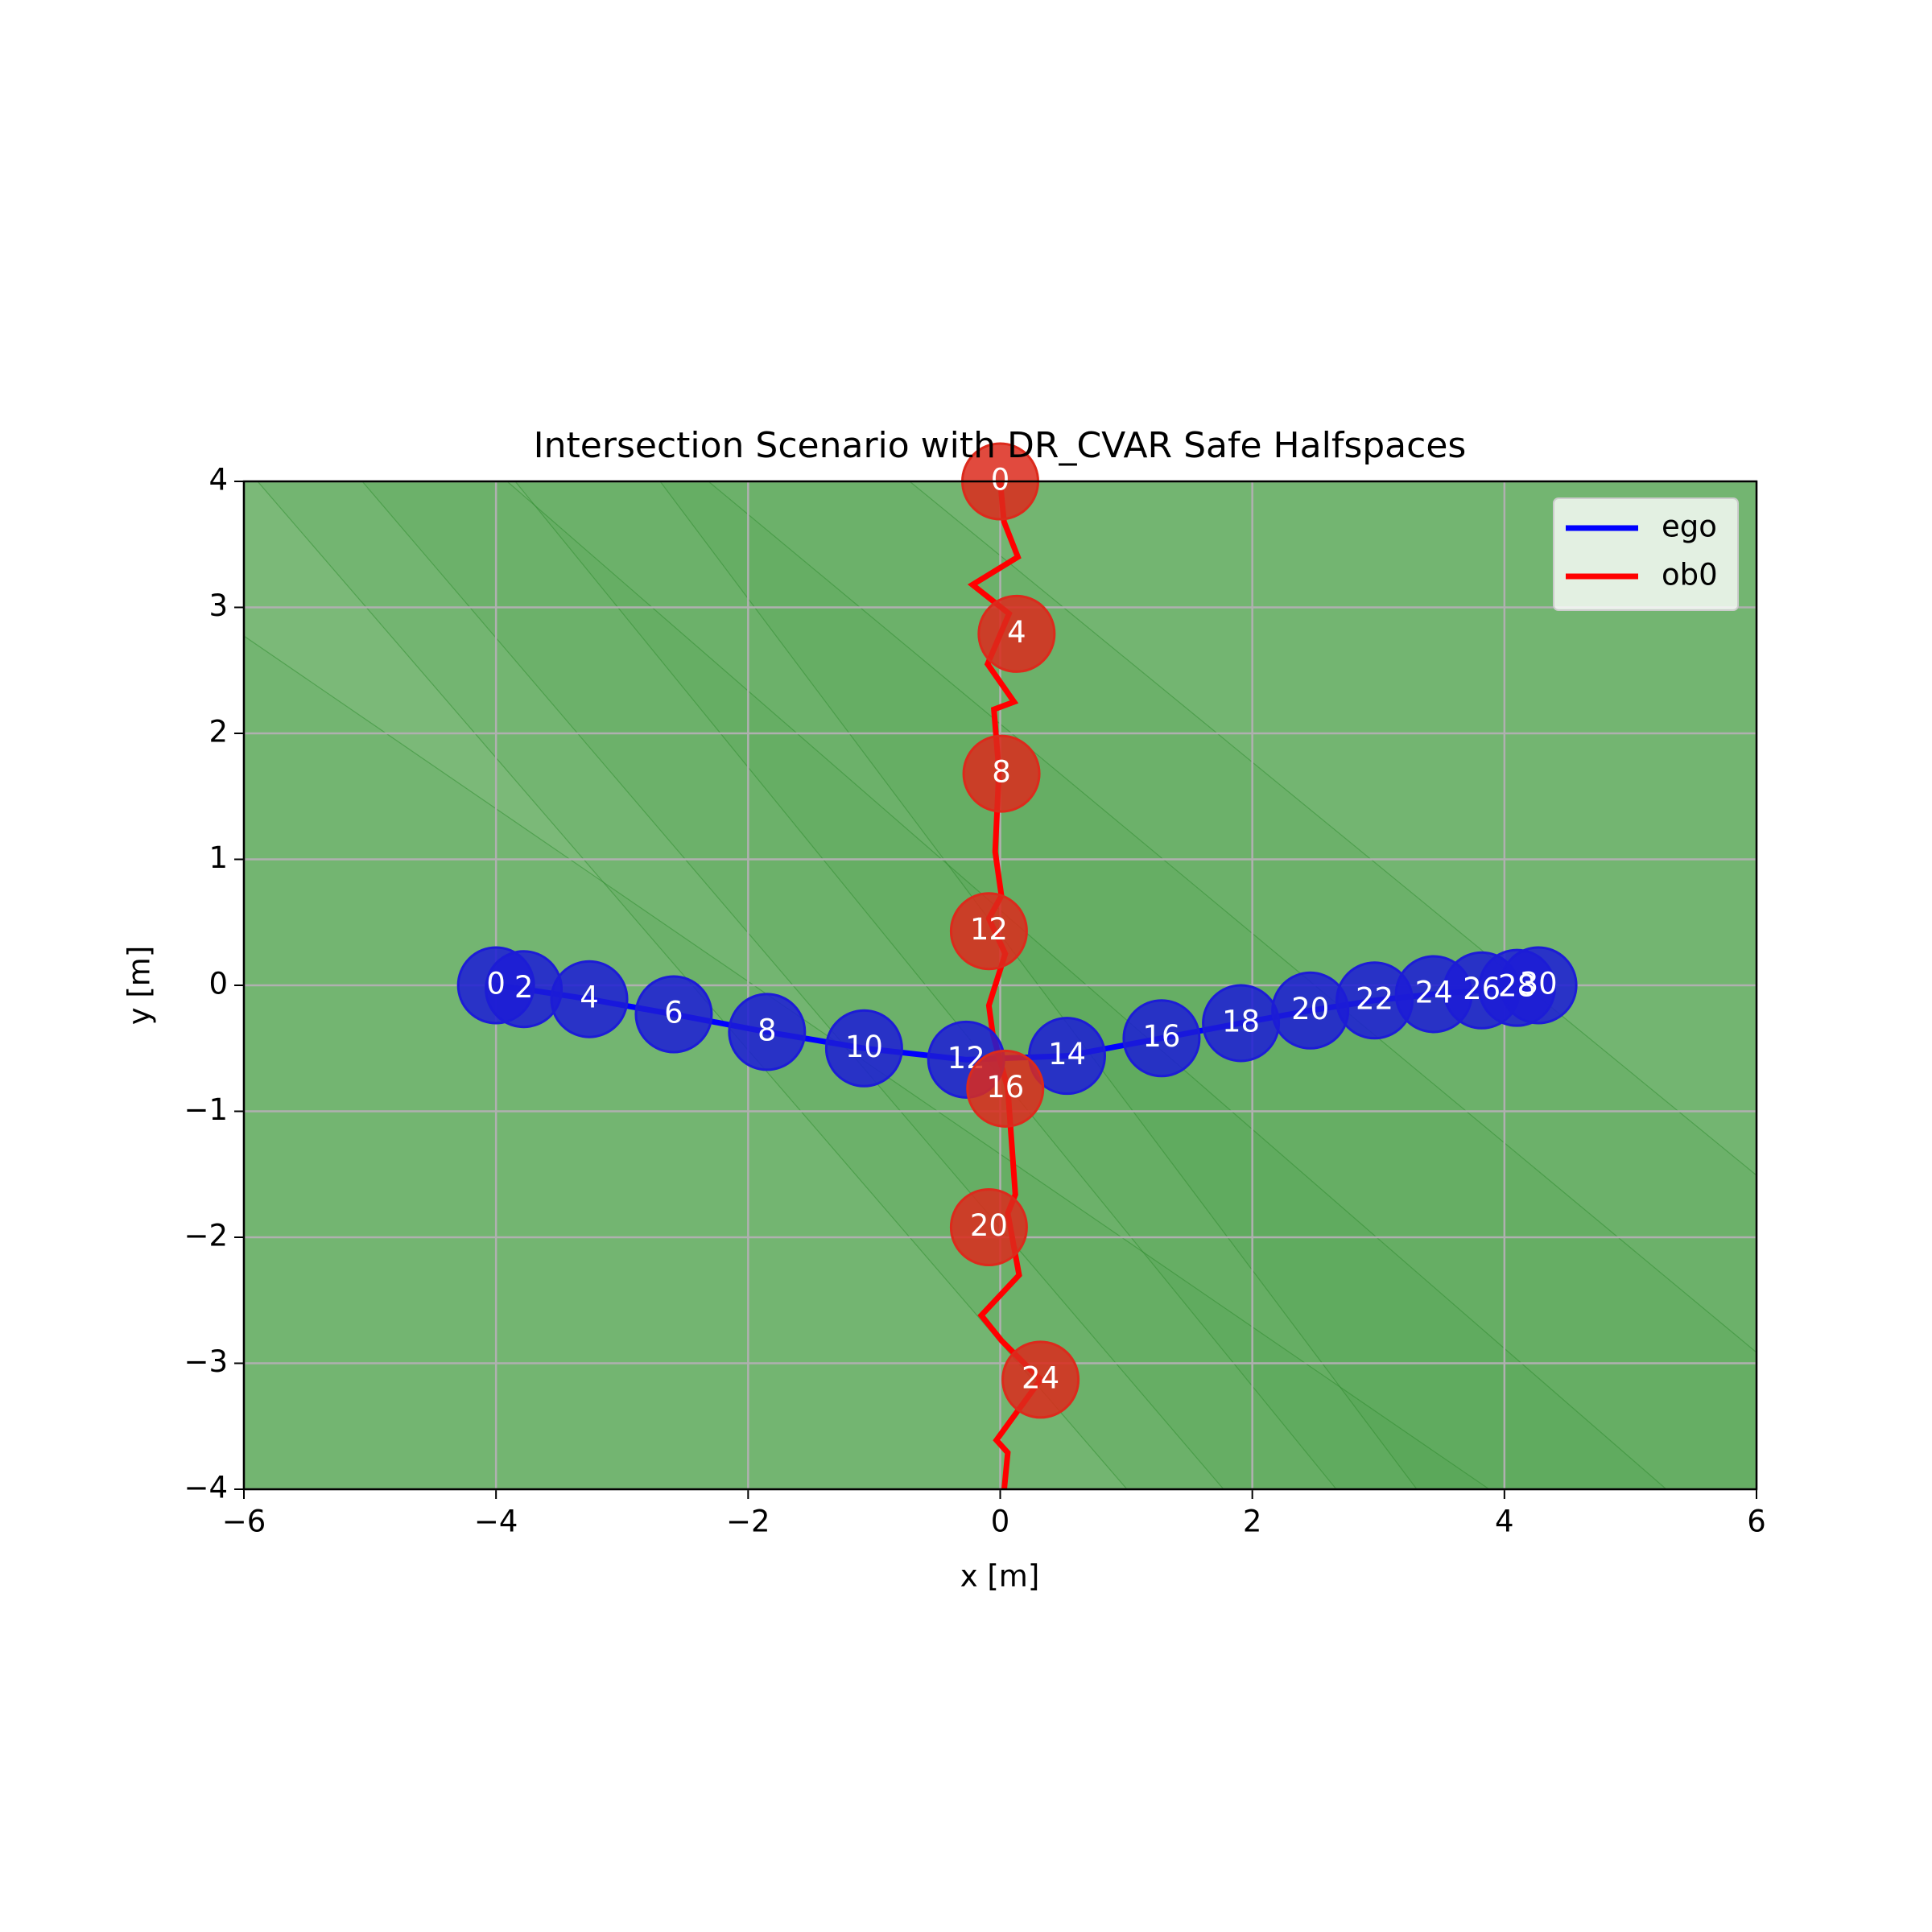 This screenshot has height=1932, width=1932. What do you see at coordinates (206, 1109) in the screenshot?
I see `y-tick-label: −1` at bounding box center [206, 1109].